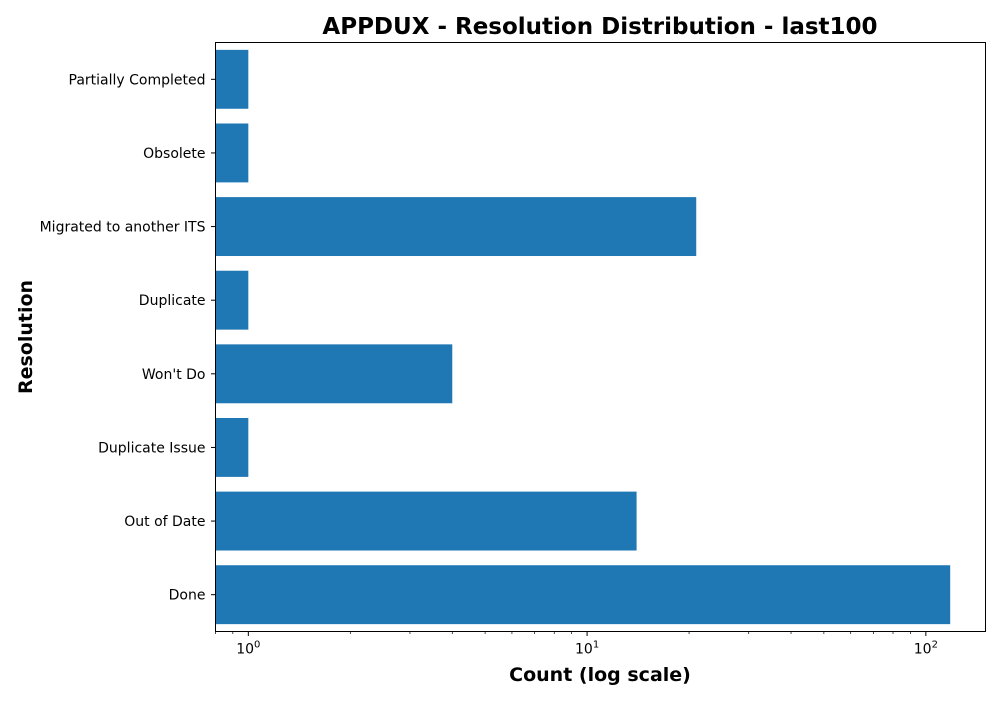 The image size is (1000, 704). I want to click on bar-out-of-date, so click(426, 521).